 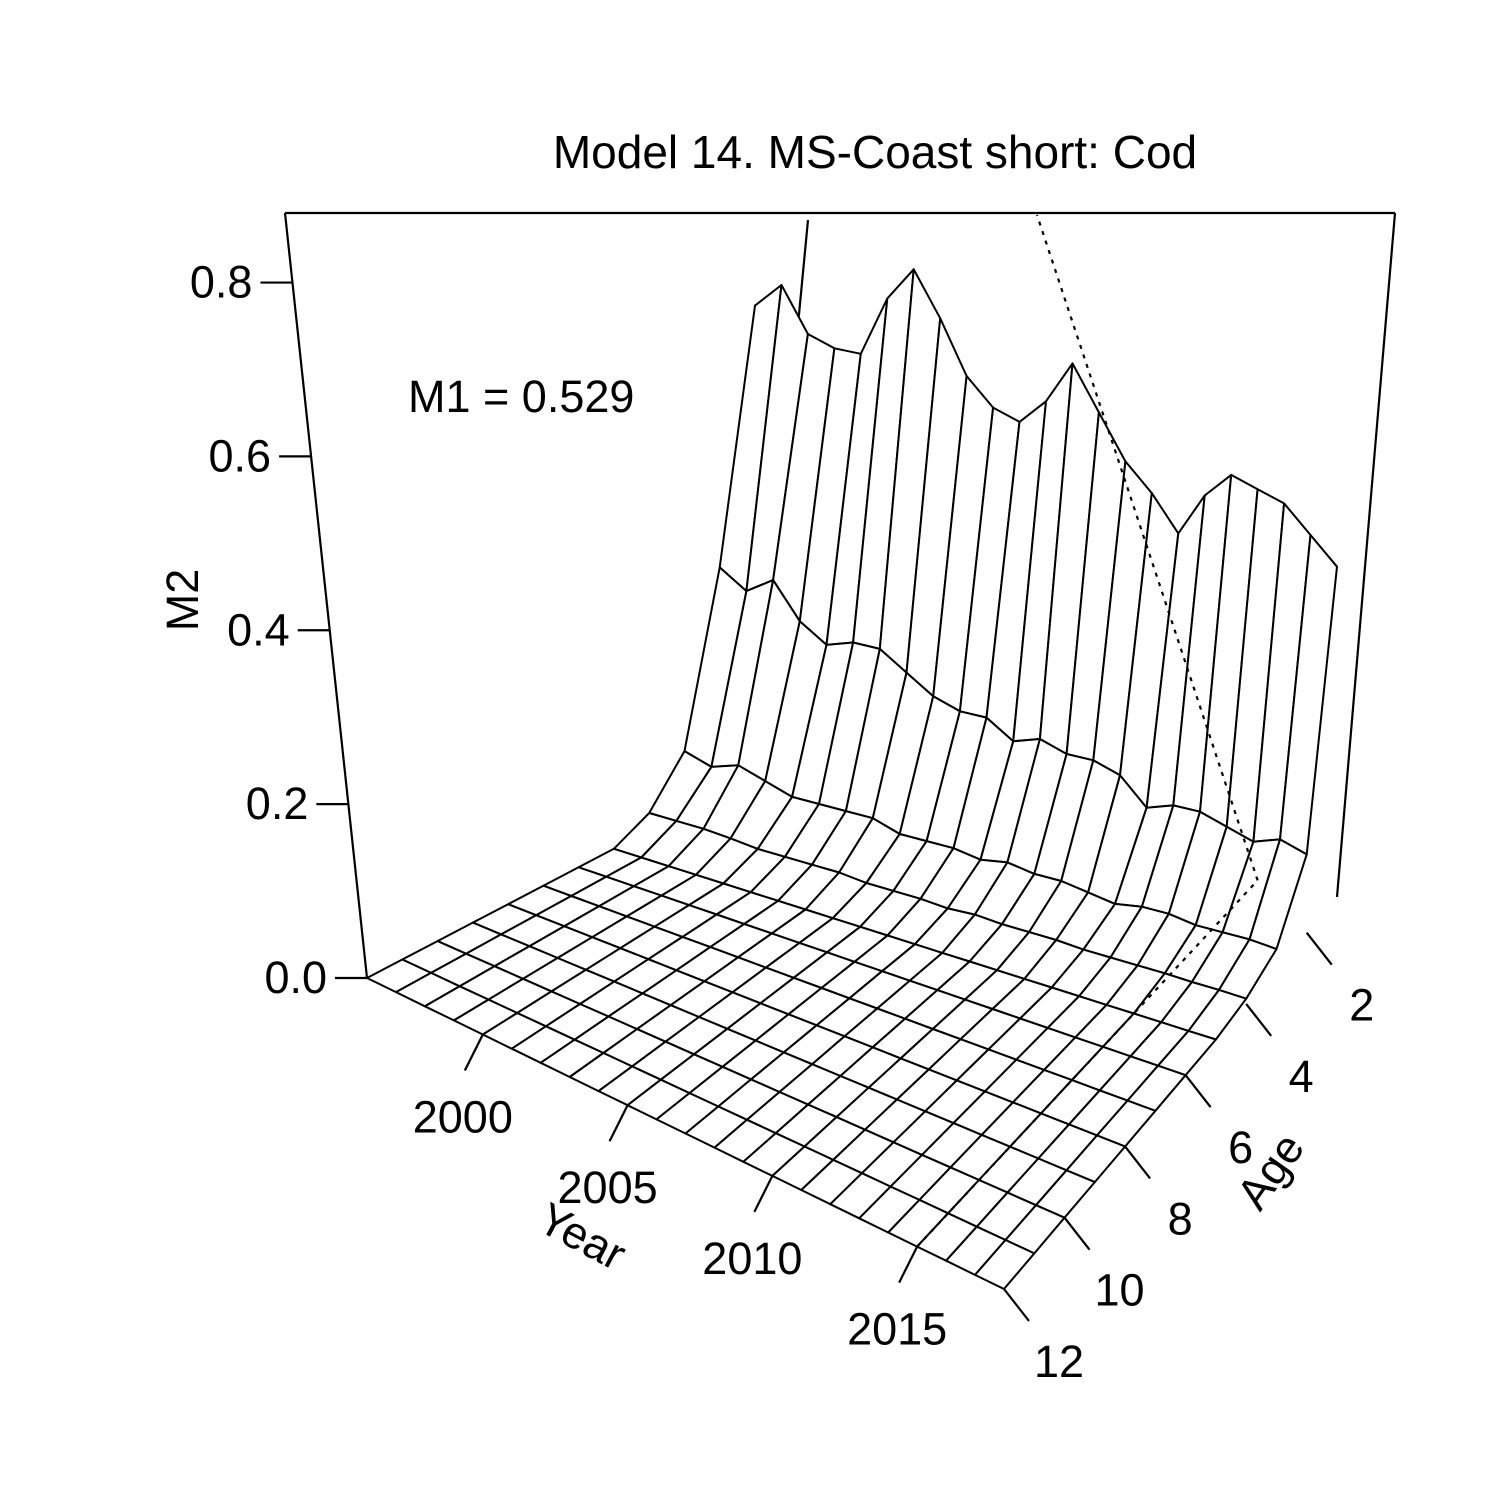 What do you see at coordinates (1366, 555) in the screenshot?
I see `box-edge-right` at bounding box center [1366, 555].